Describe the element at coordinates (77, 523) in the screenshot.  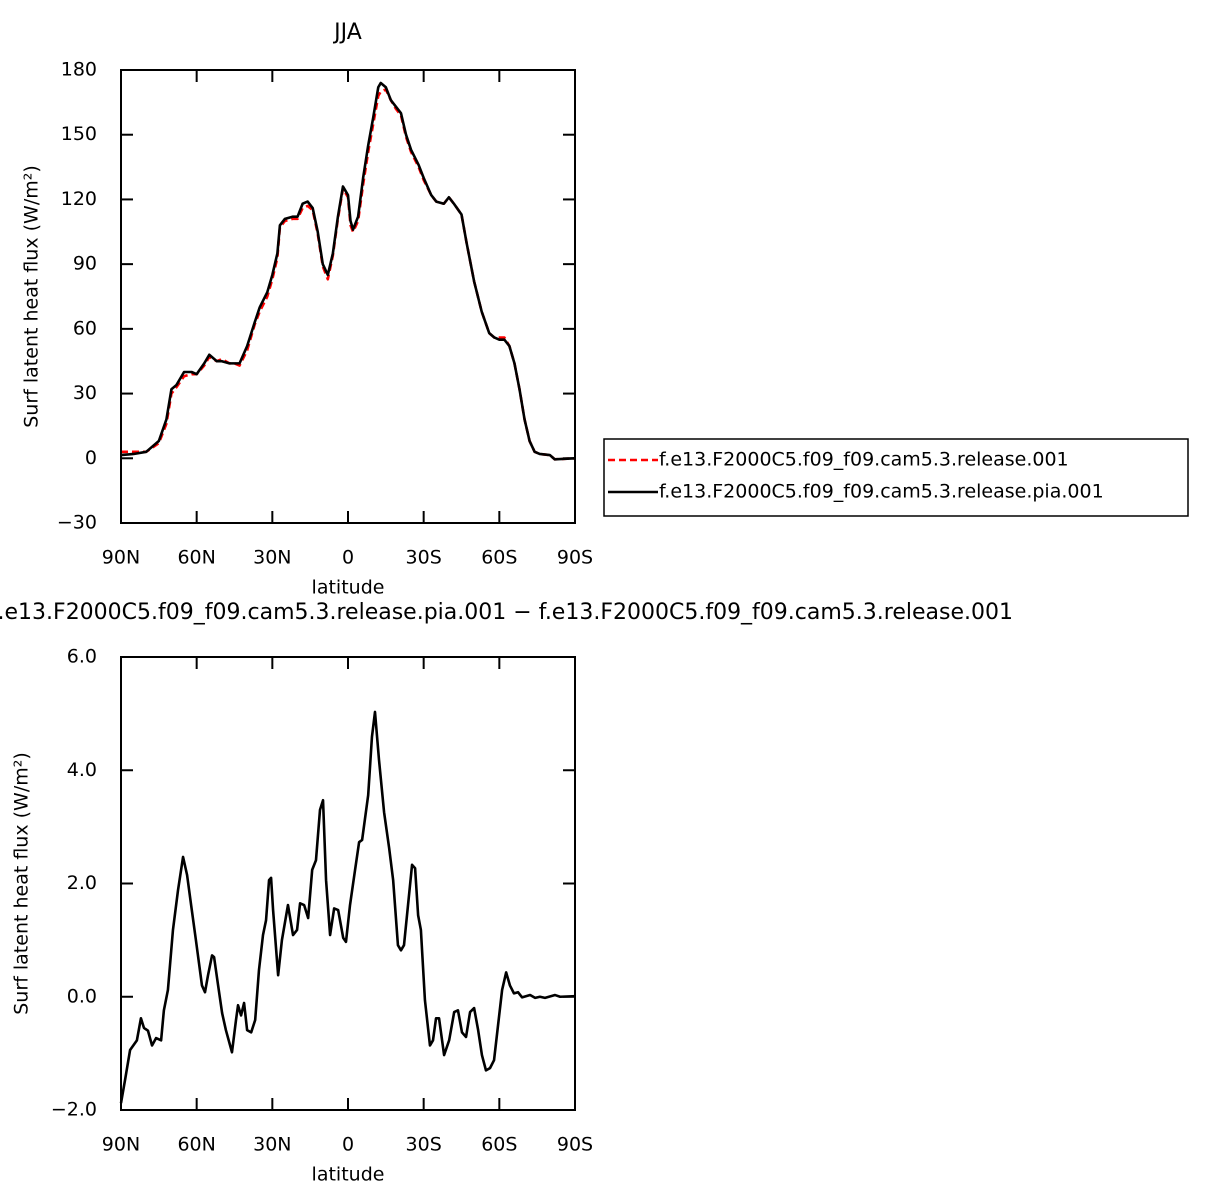
I see `y-tick-label: −30` at that location.